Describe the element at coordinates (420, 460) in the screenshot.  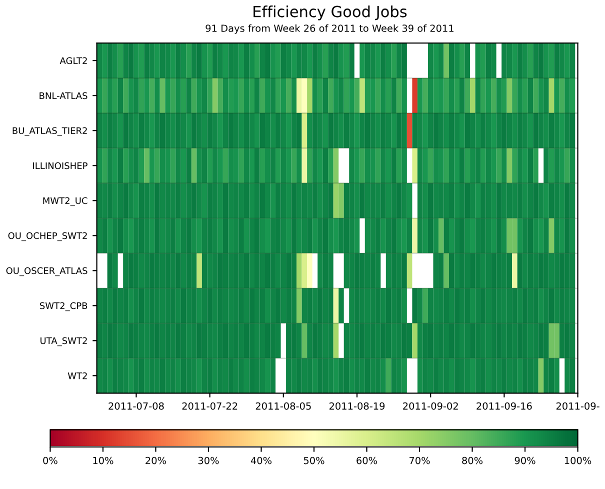
I see `color-bar-label: 70%` at that location.